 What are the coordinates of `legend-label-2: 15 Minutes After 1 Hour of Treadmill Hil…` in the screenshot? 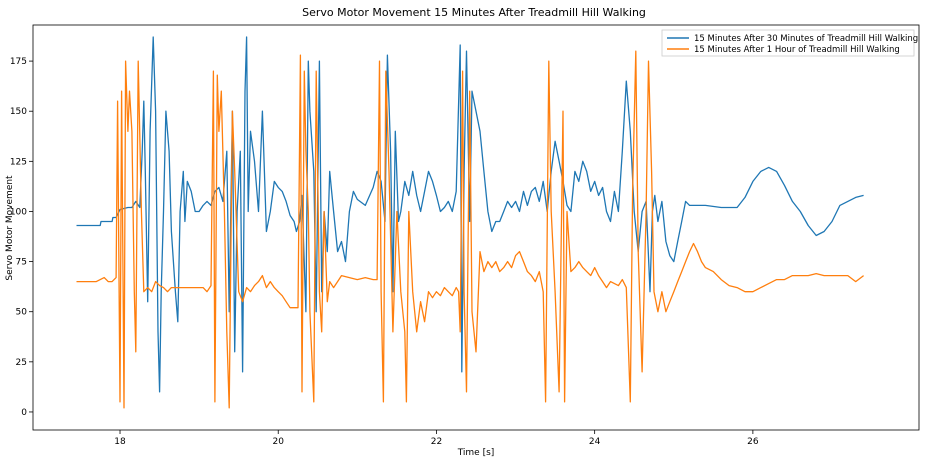 It's located at (797, 50).